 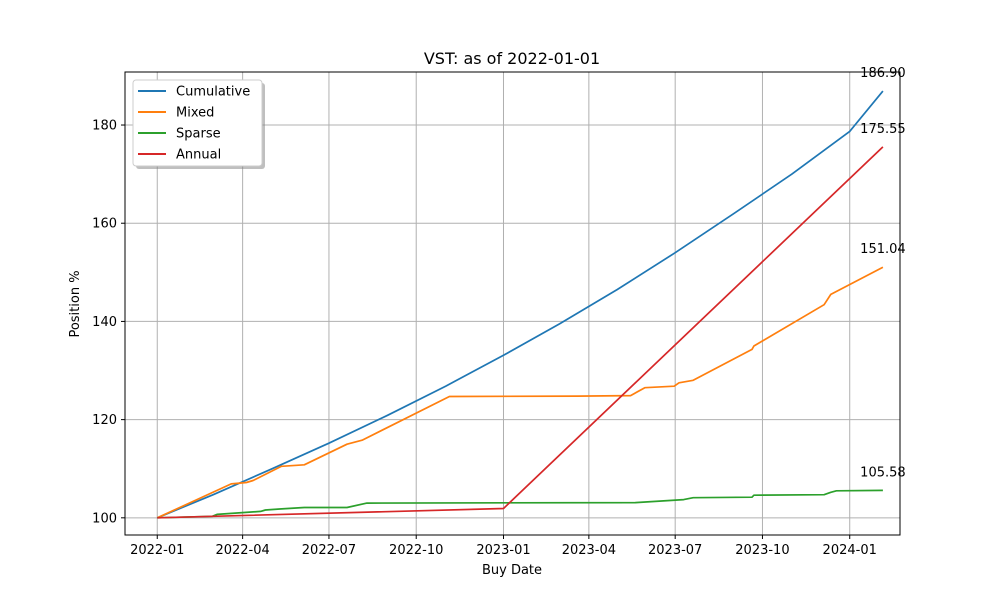 What do you see at coordinates (242, 550) in the screenshot?
I see `x-tick-label: 2022-04` at bounding box center [242, 550].